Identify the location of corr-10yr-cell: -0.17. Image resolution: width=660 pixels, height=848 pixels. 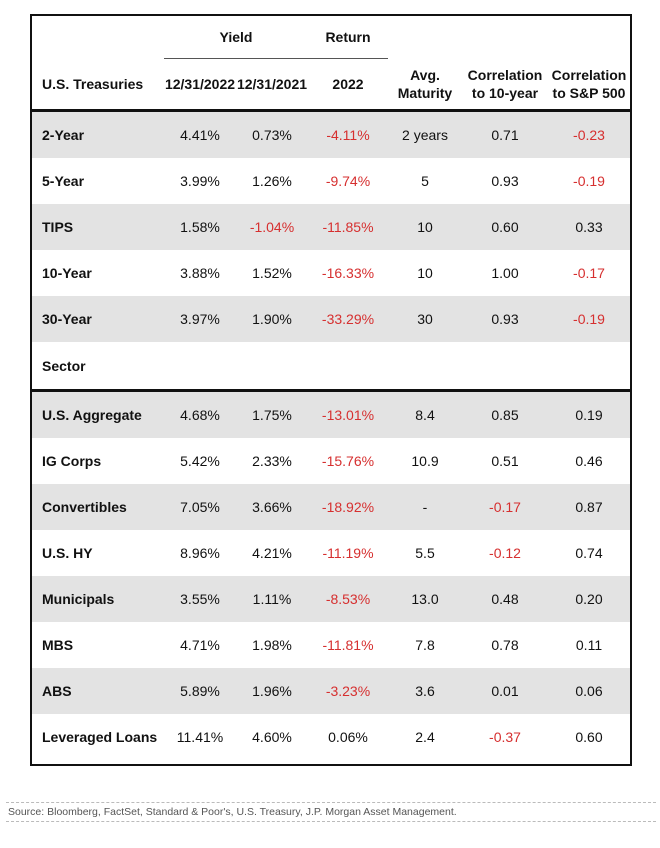
(505, 507).